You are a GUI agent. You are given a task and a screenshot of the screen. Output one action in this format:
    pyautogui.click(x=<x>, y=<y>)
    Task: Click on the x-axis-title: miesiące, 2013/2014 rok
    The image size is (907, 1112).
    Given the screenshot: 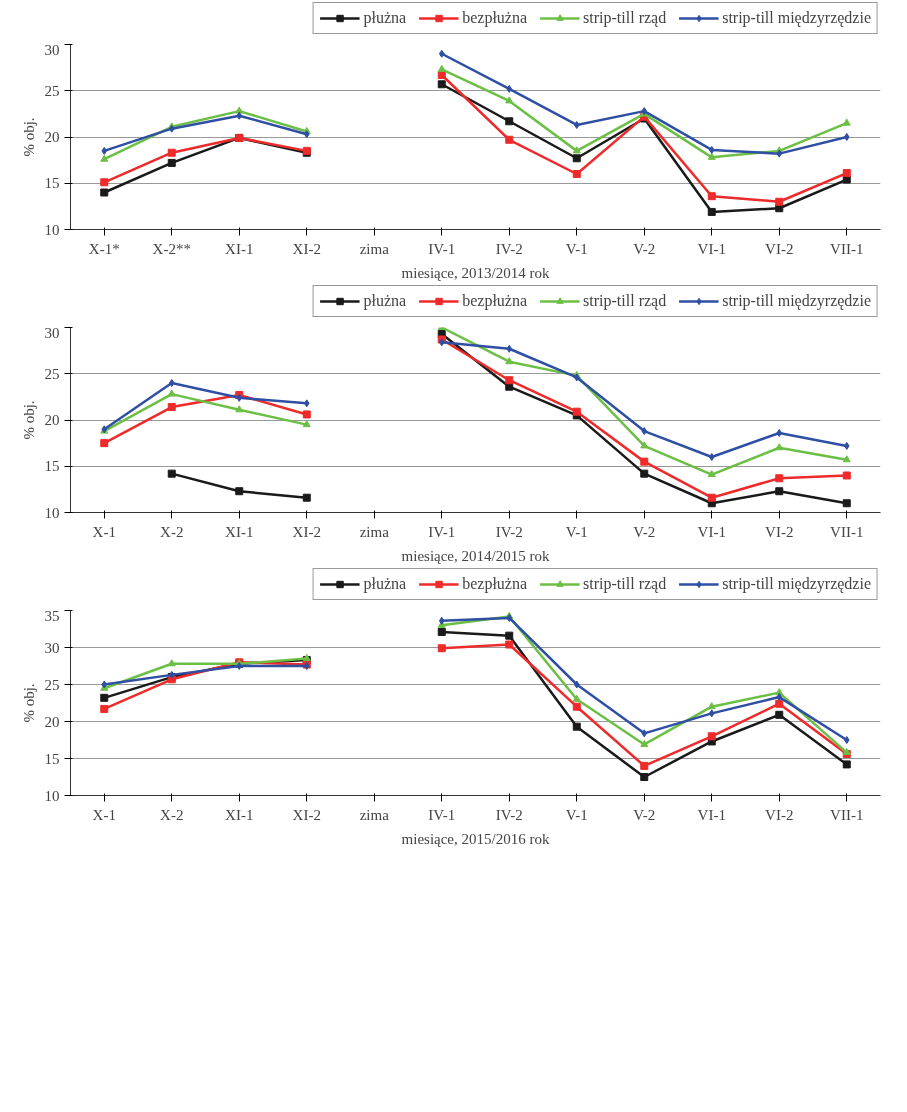 What is the action you would take?
    pyautogui.click(x=475, y=272)
    